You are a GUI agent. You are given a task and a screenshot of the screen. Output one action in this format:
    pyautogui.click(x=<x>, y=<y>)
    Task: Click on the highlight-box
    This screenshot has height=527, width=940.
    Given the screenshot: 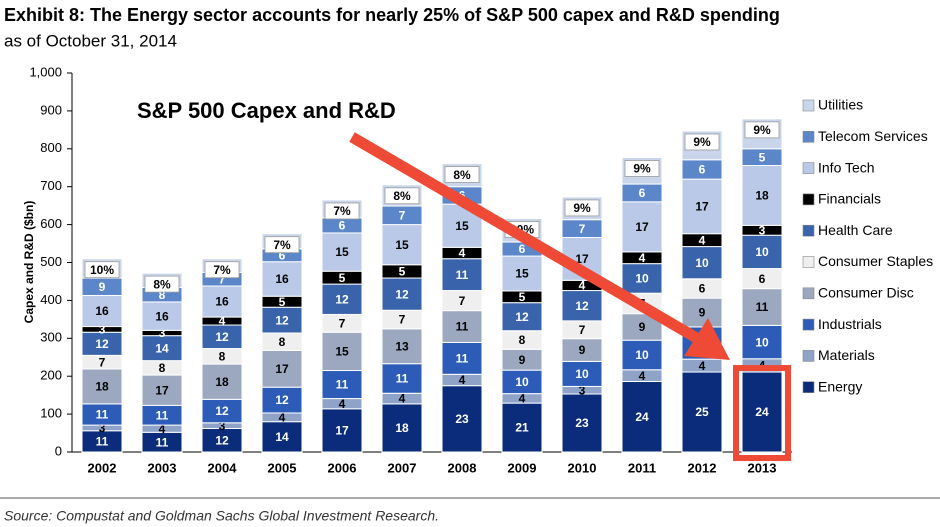 What is the action you would take?
    pyautogui.click(x=762, y=413)
    